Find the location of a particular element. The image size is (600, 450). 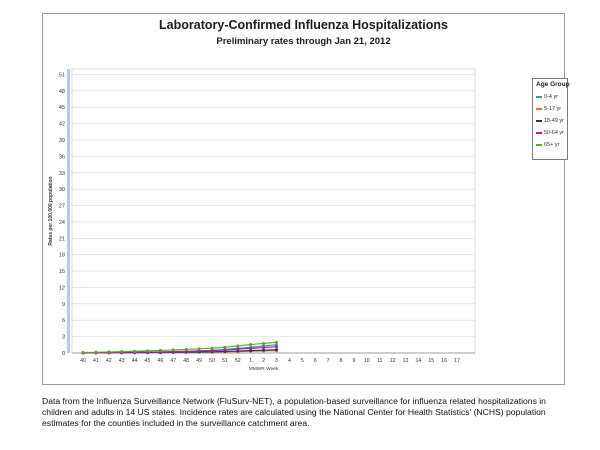

y-tick-label: 6 is located at coordinates (63, 321).